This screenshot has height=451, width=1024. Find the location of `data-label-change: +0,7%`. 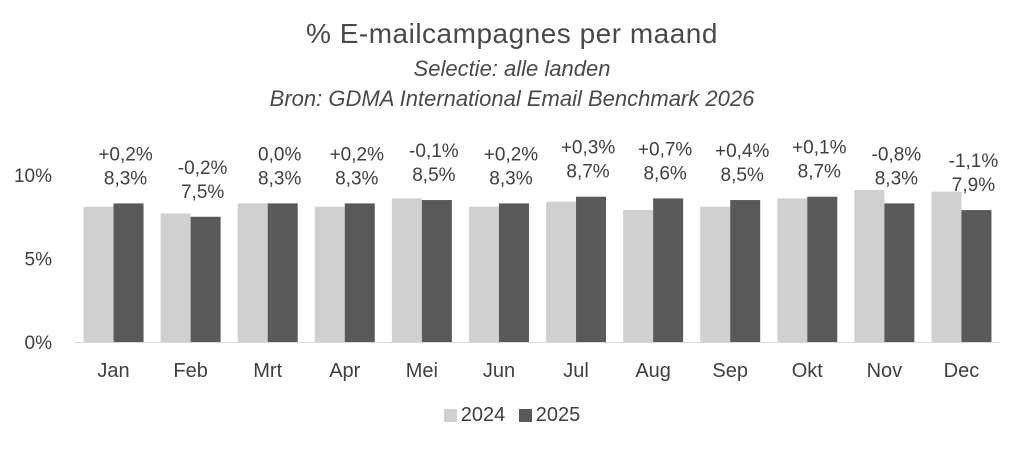

data-label-change: +0,7% is located at coordinates (665, 149).